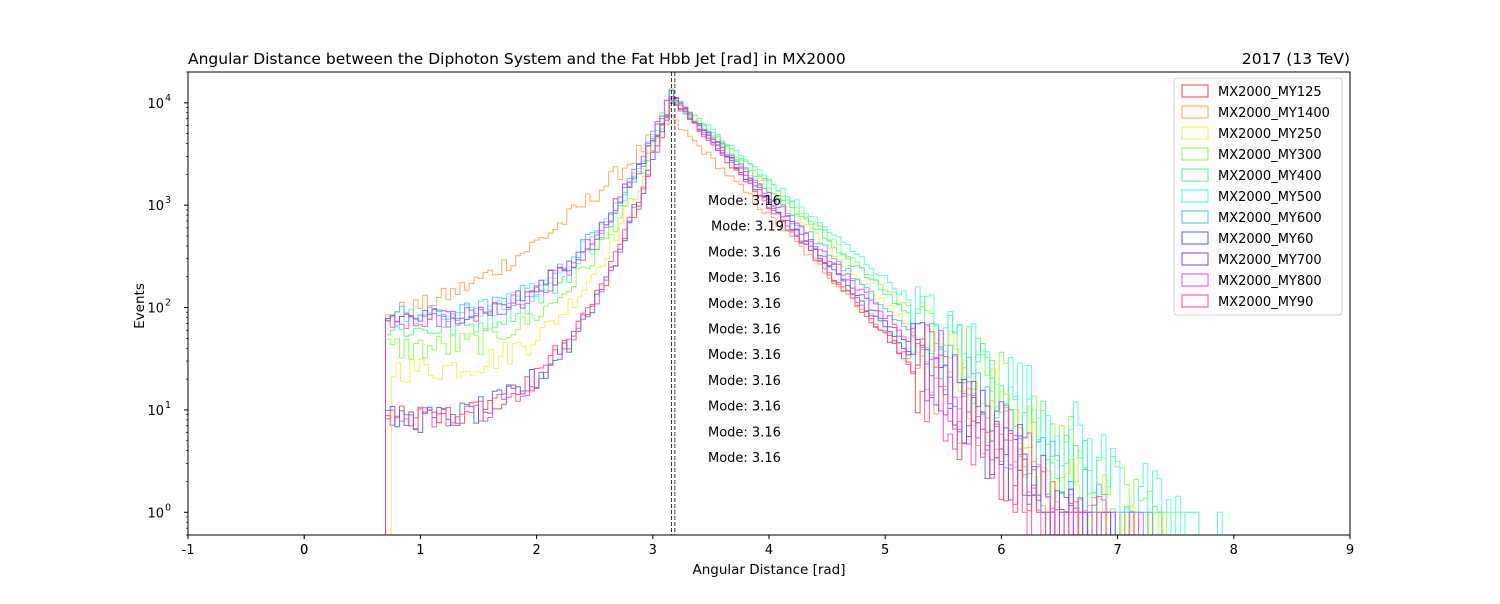 The image size is (1500, 604). I want to click on legend-label: MX2000_MY1400, so click(1274, 113).